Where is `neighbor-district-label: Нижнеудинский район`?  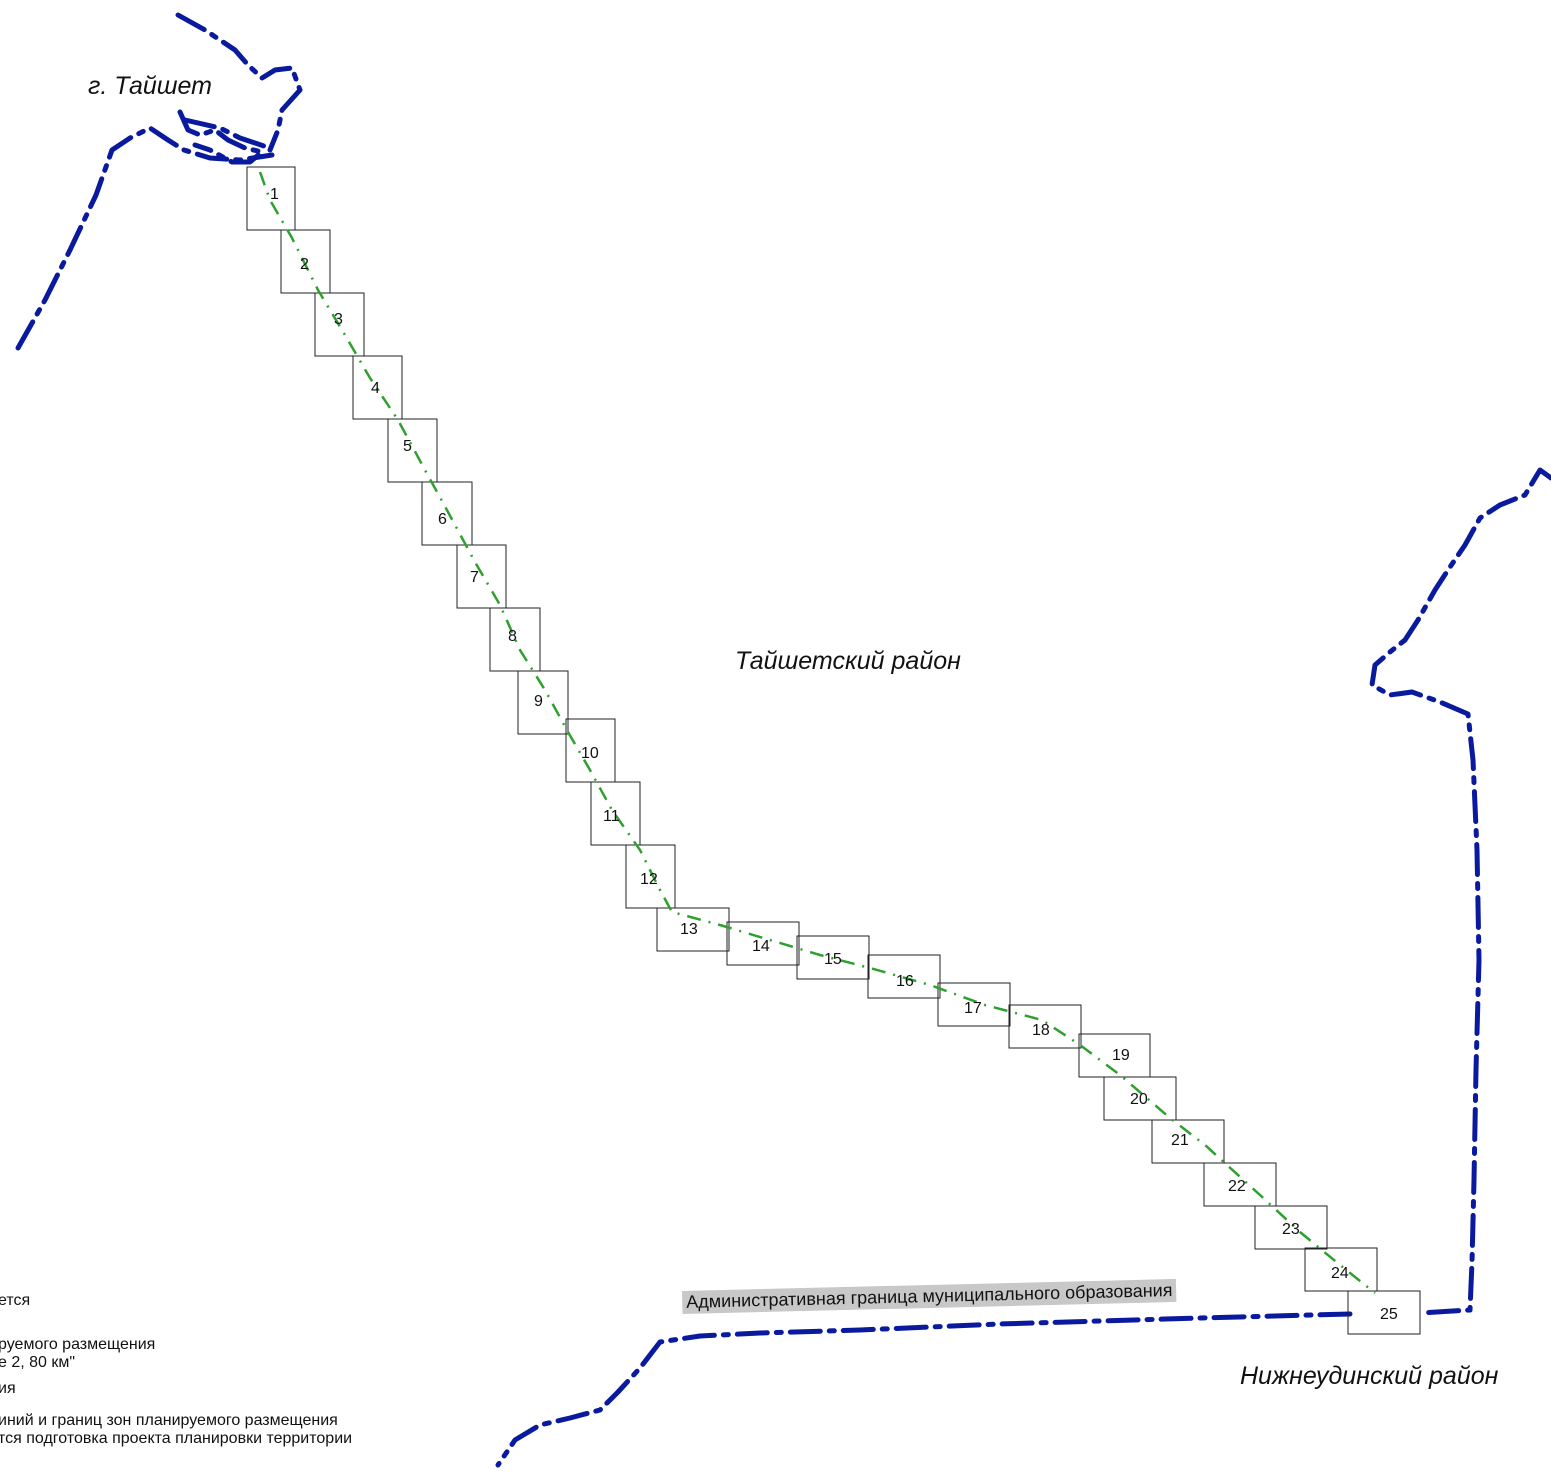 neighbor-district-label: Нижнеудинский район is located at coordinates (1369, 1376).